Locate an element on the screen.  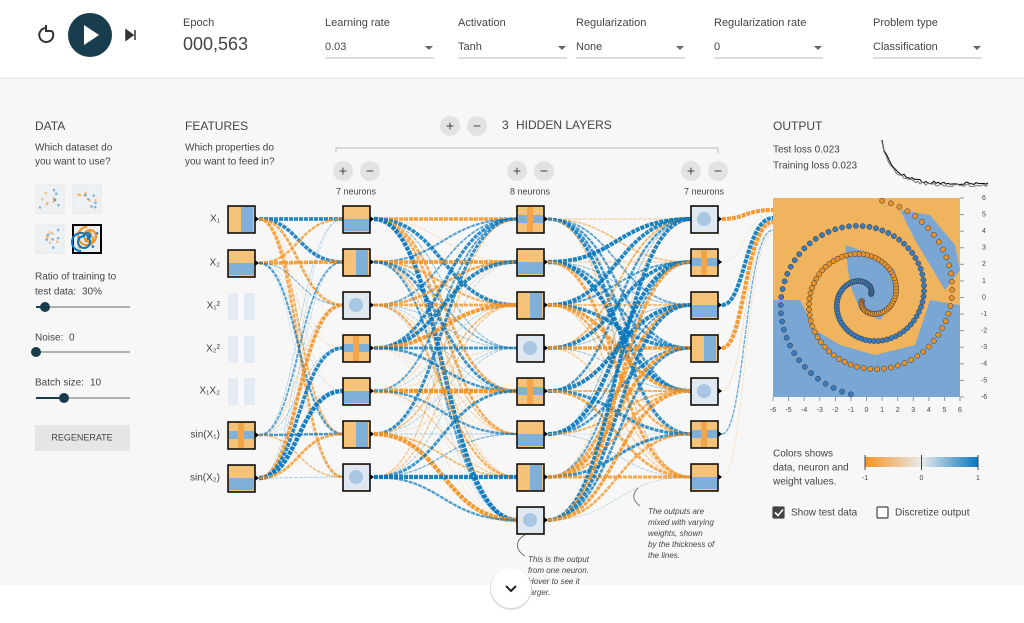
loss-curve-train is located at coordinates (935, 164).